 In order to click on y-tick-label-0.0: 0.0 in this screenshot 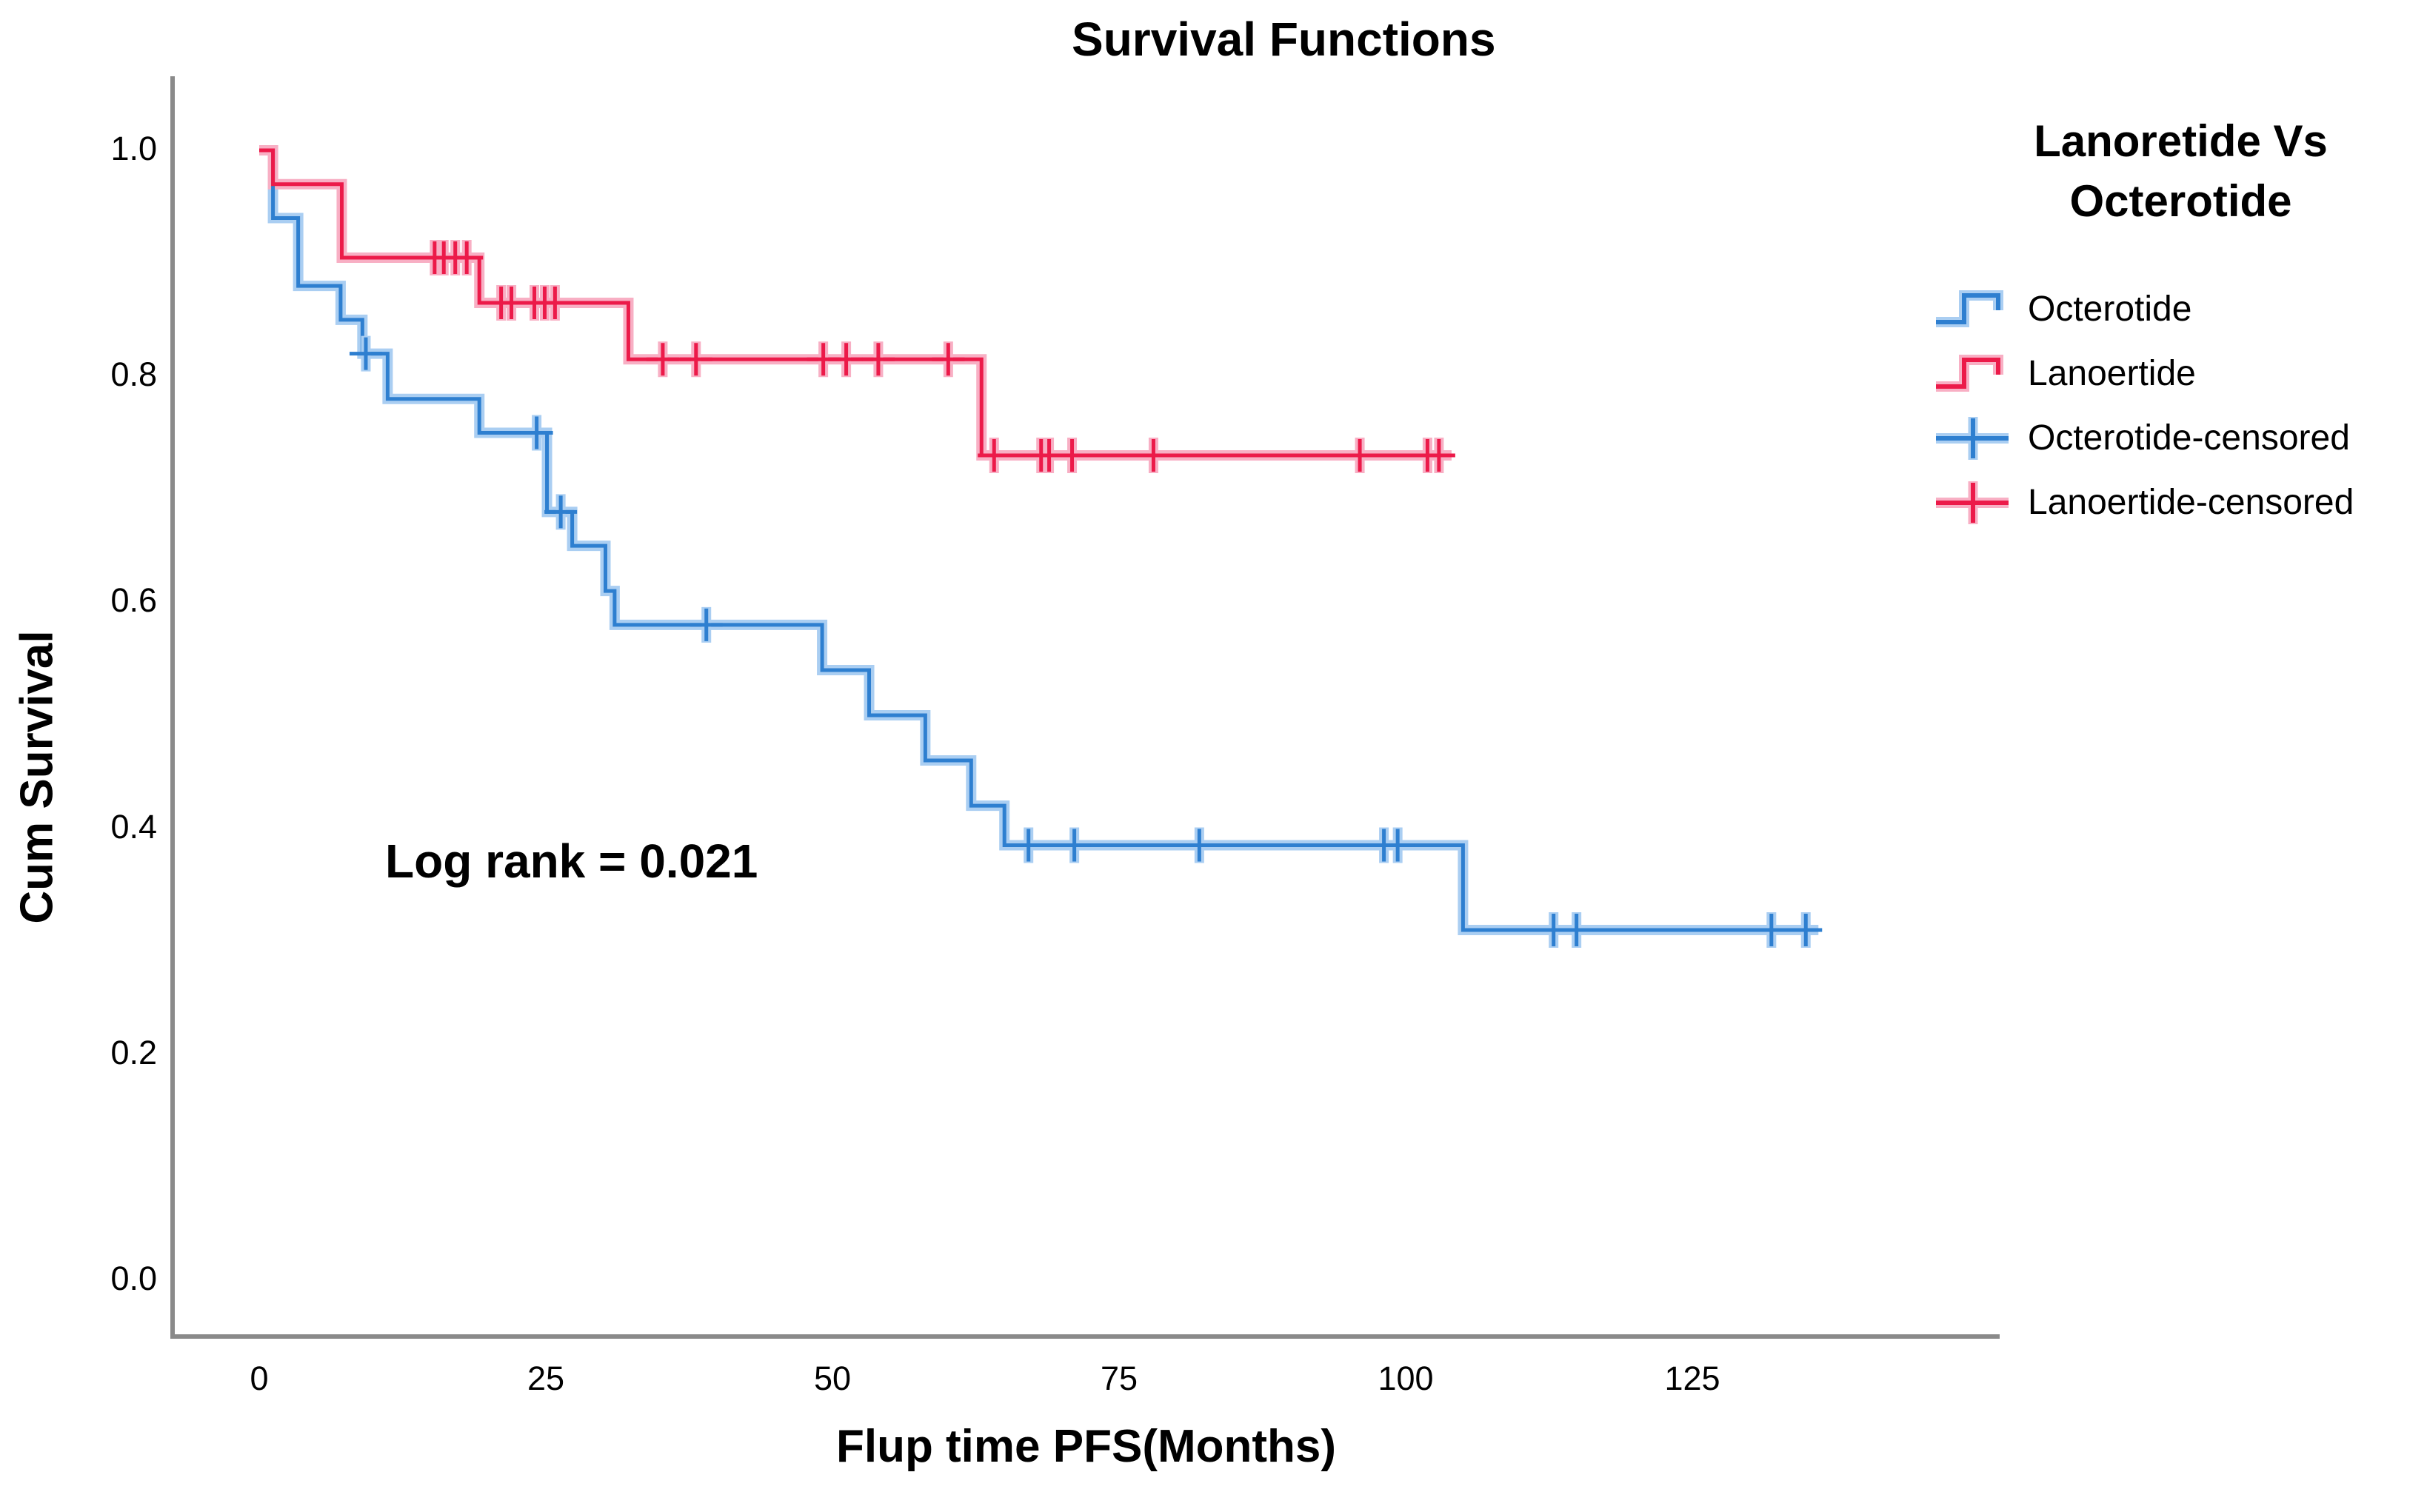, I will do `click(133, 1278)`.